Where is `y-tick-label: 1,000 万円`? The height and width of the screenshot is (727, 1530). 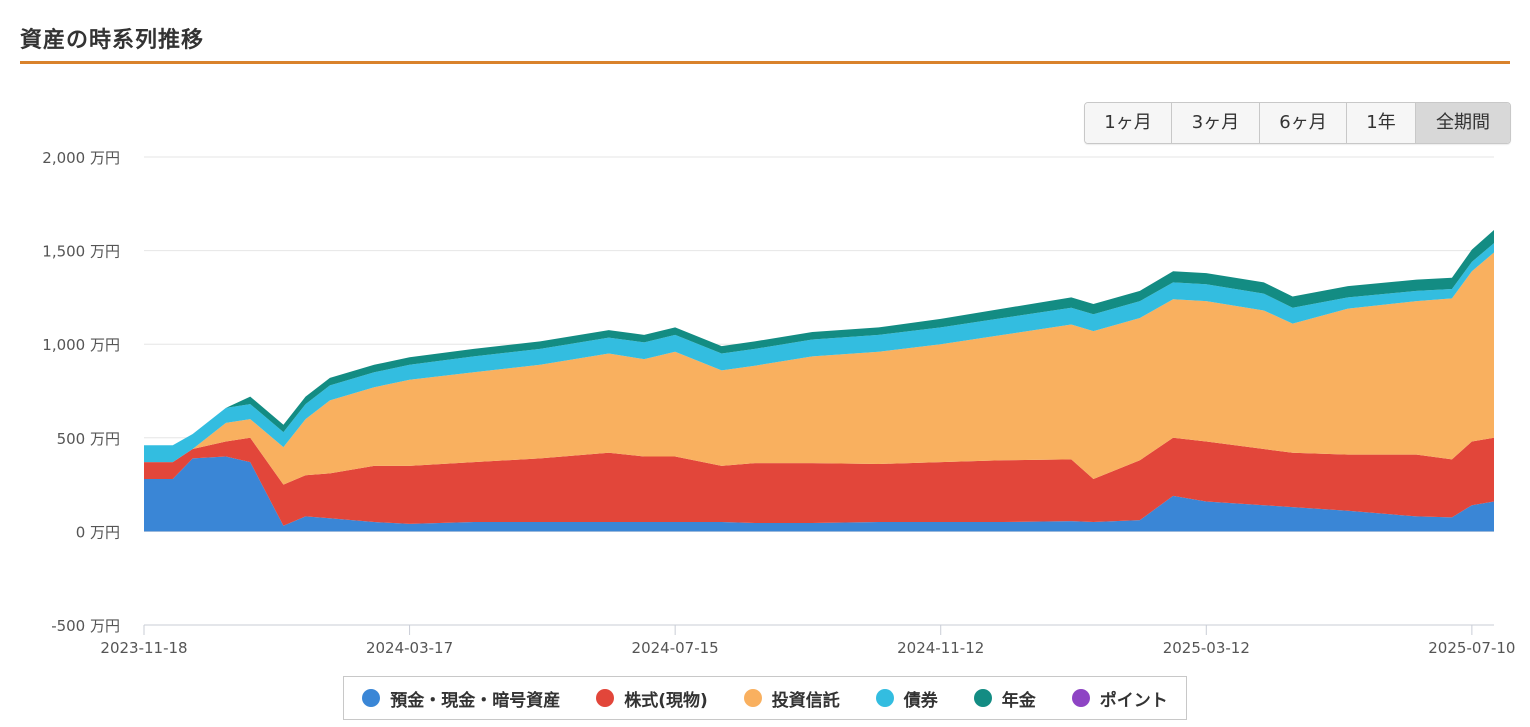
y-tick-label: 1,000 万円 is located at coordinates (81, 345).